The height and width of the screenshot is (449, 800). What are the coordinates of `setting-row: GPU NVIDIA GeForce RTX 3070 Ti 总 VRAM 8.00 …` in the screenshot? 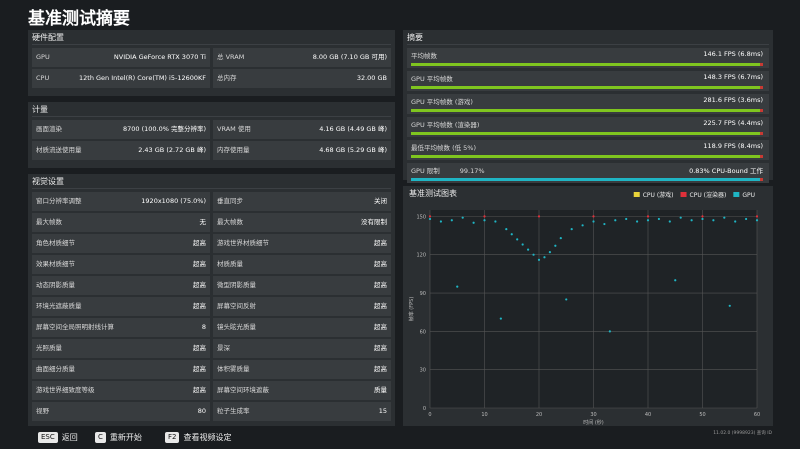 It's located at (211, 57).